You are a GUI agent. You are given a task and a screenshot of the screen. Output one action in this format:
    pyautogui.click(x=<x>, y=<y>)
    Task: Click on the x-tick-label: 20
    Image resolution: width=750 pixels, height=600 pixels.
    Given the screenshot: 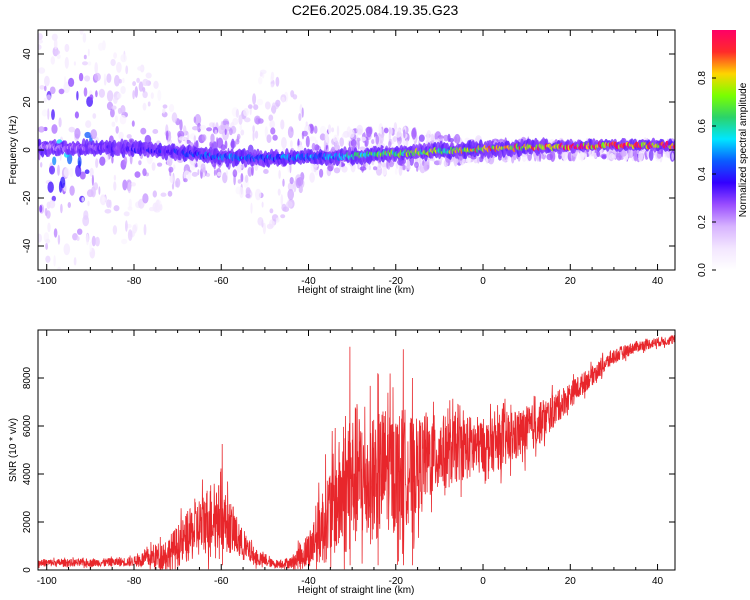 What is the action you would take?
    pyautogui.click(x=571, y=581)
    